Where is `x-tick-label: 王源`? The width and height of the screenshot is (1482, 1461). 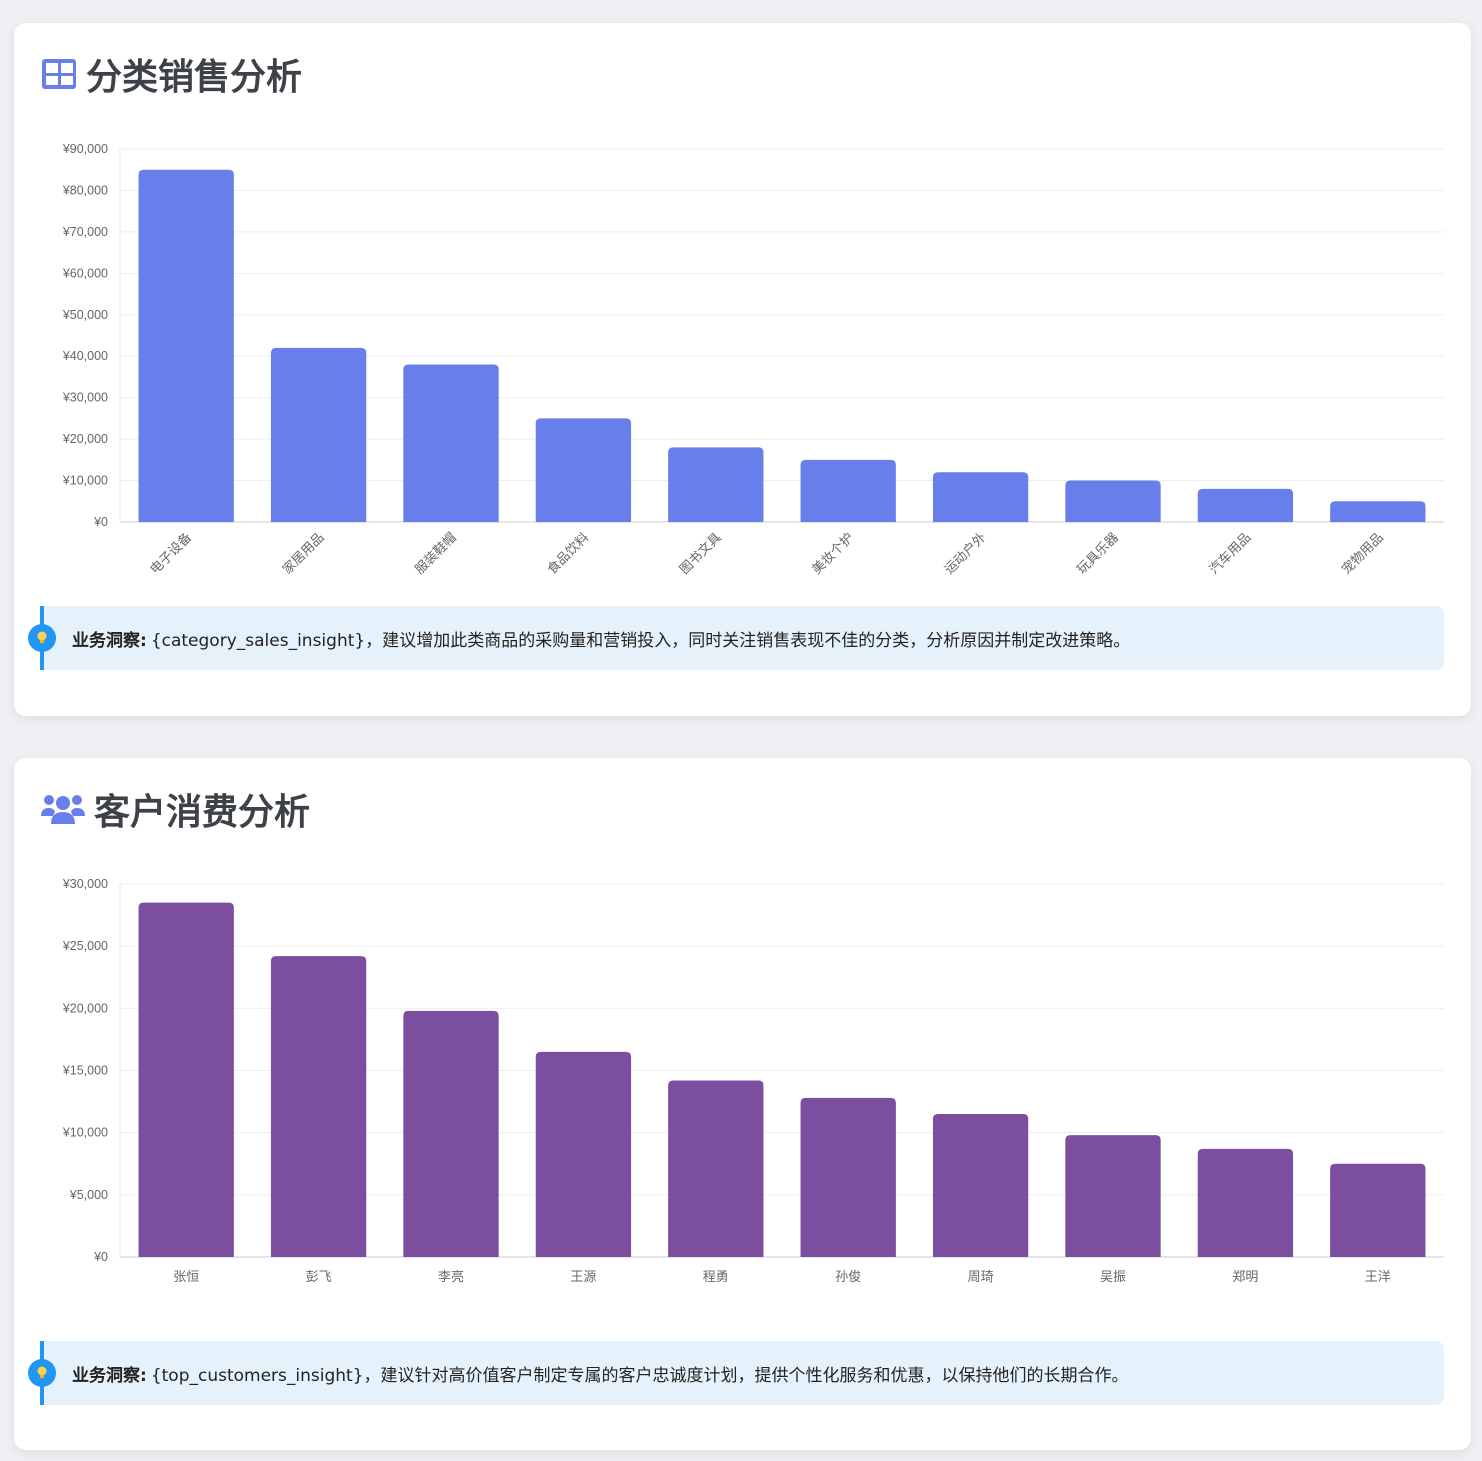 x-tick-label: 王源 is located at coordinates (583, 1277).